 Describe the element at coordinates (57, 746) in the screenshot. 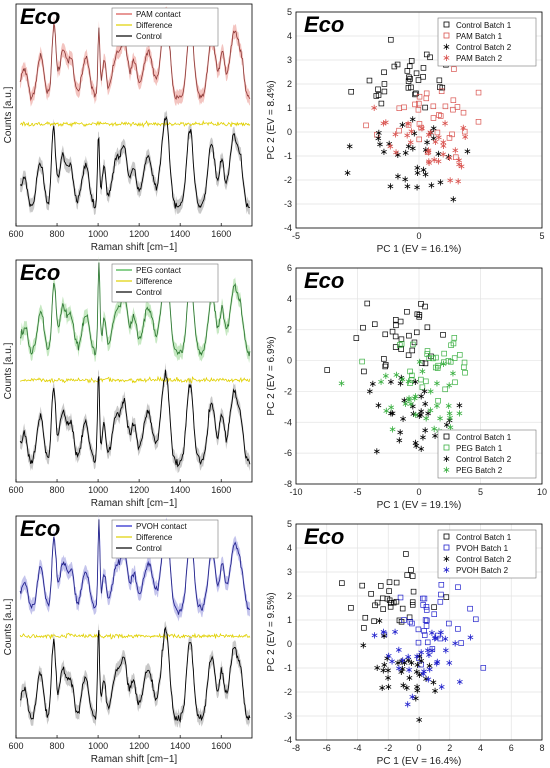

I see `x-tick-label: 800` at that location.